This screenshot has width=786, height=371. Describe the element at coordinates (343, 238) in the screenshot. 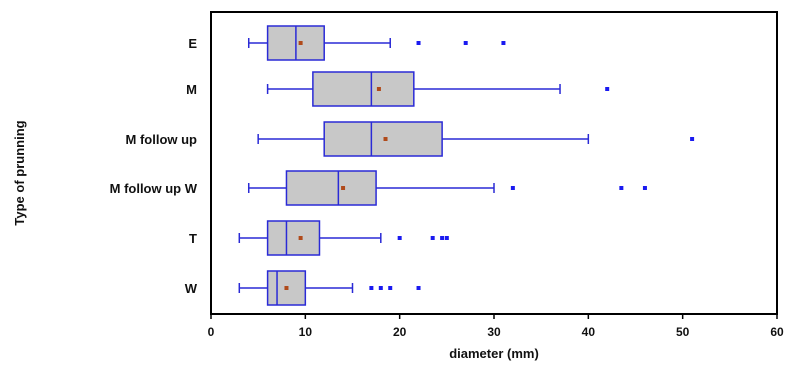

I see `box-t` at that location.